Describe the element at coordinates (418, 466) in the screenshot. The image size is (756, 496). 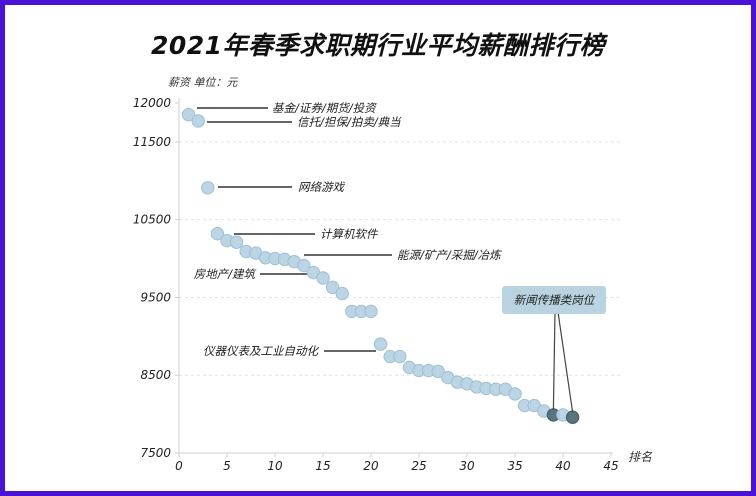
I see `x-tick-label: 25` at that location.